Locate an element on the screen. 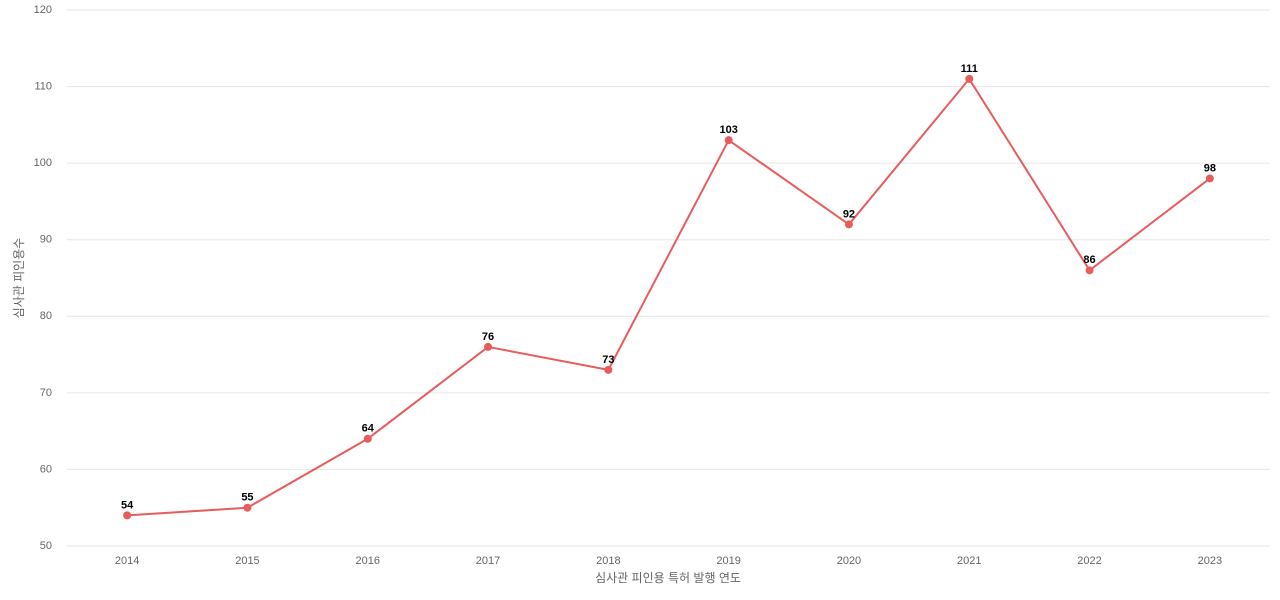 The width and height of the screenshot is (1280, 600). x-axis-title: 심사관 피인용 특허 발행 연도 is located at coordinates (668, 577).